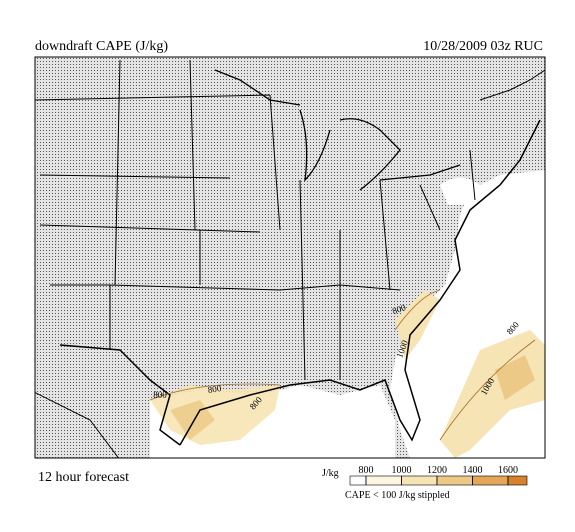  What do you see at coordinates (397, 495) in the screenshot?
I see `legend-note: CAPE < 100 J/kg stippled` at bounding box center [397, 495].